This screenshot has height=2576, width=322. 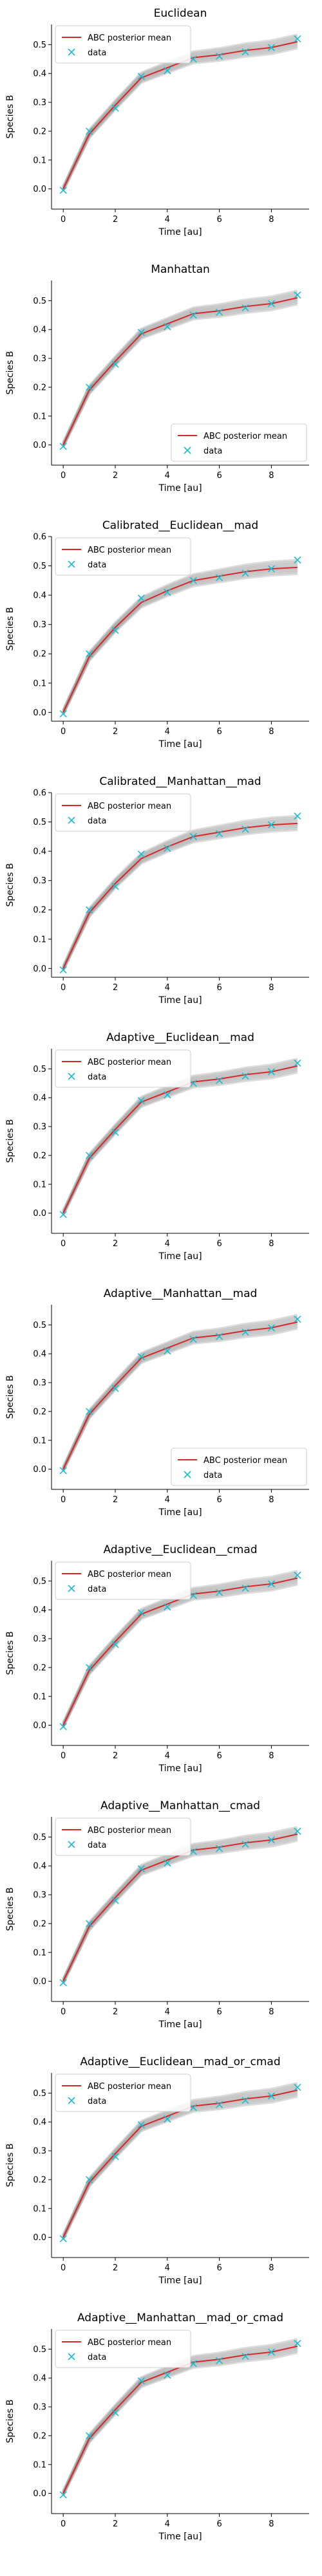 What do you see at coordinates (181, 1293) in the screenshot?
I see `chart-title: Adaptive__Manhattan__mad` at bounding box center [181, 1293].